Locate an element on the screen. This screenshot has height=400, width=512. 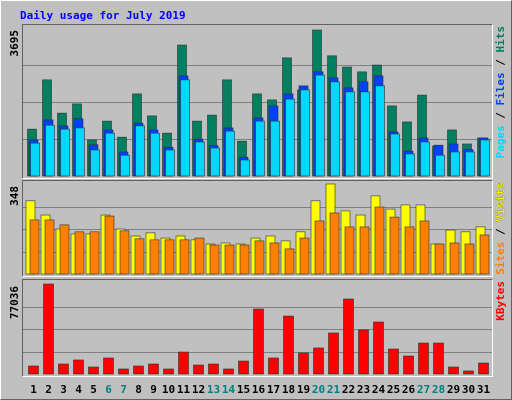
x-tick-label: 12 is located at coordinates (198, 389).